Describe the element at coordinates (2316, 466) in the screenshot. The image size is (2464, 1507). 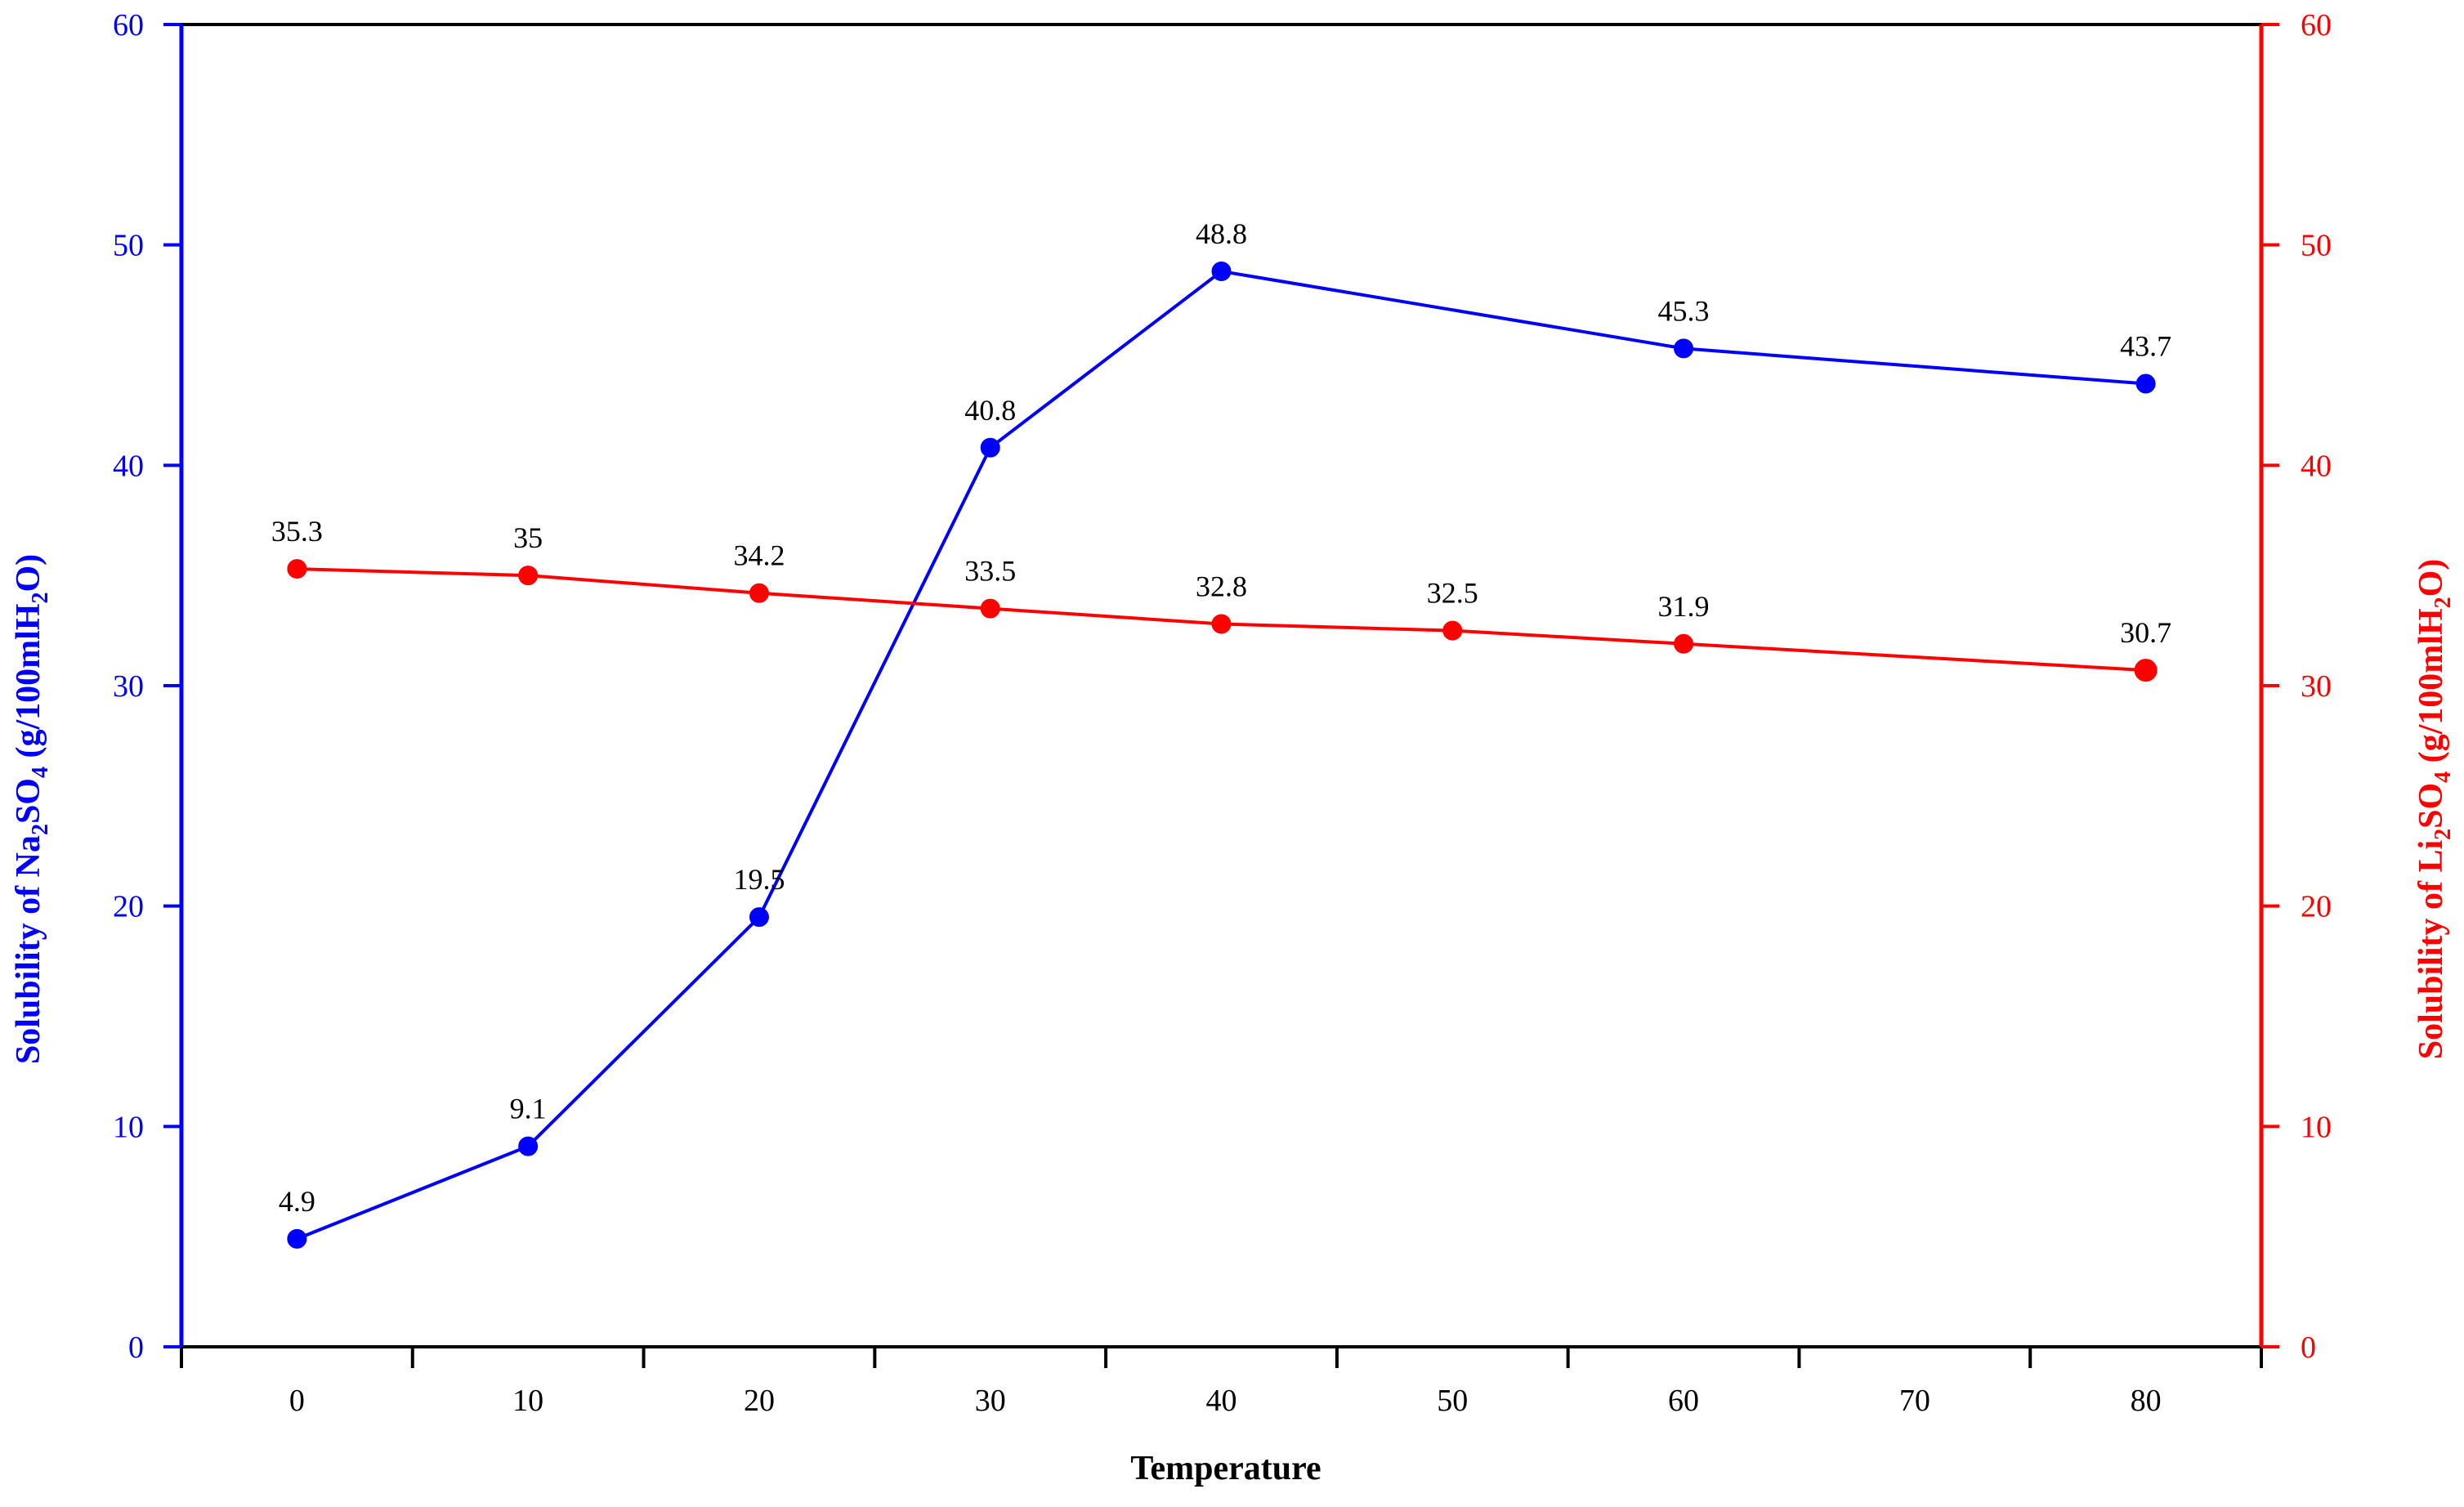
I see `y-right-tick-label: 40` at that location.